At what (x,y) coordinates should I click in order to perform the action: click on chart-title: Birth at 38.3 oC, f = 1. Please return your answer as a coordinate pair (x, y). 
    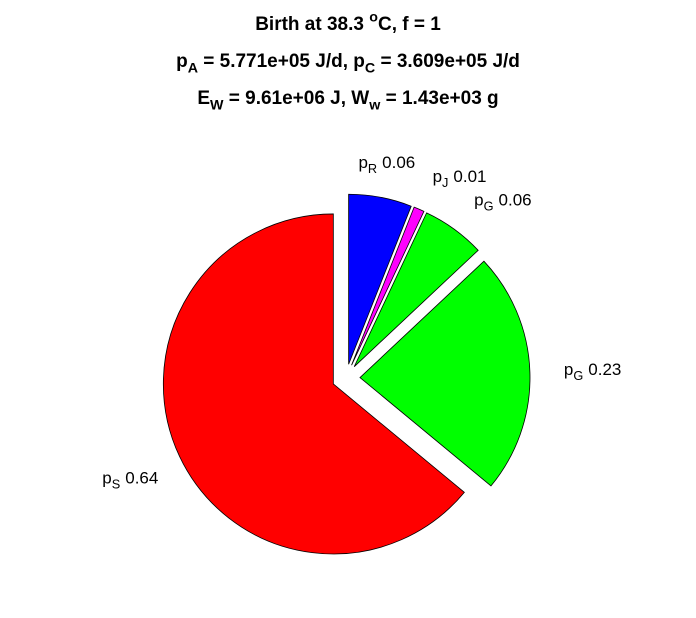
    Looking at the image, I should click on (348, 22).